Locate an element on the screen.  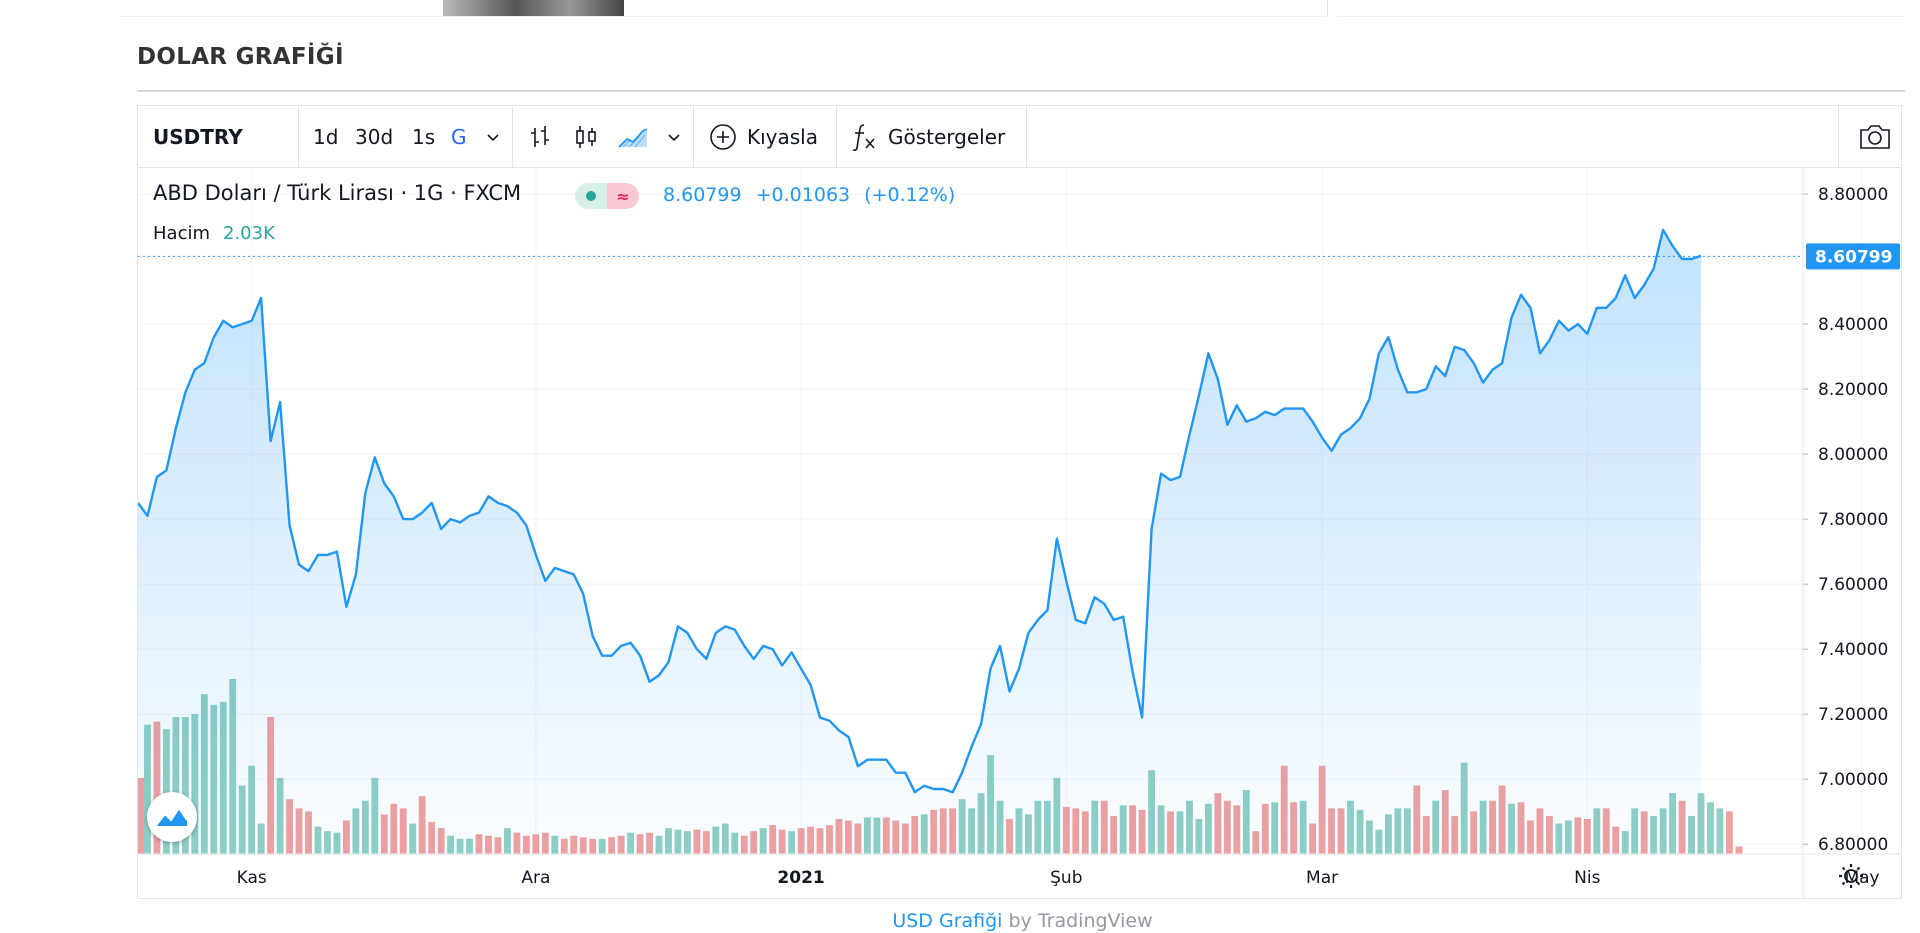
y-tick-label: 7.40000 is located at coordinates (1853, 650).